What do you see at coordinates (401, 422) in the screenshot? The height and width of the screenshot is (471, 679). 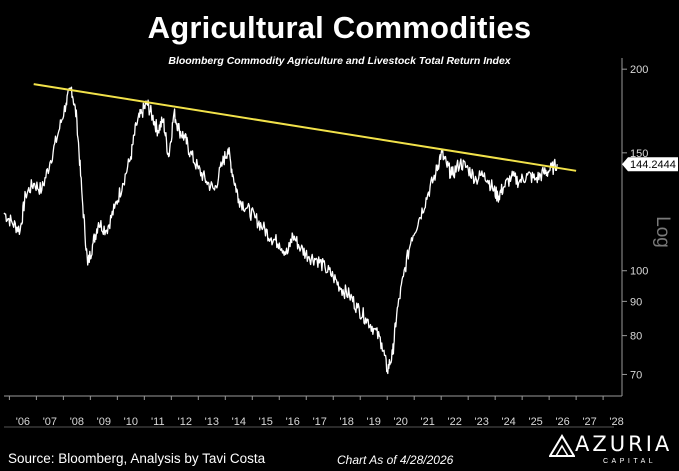 I see `x-tick-label: '20` at bounding box center [401, 422].